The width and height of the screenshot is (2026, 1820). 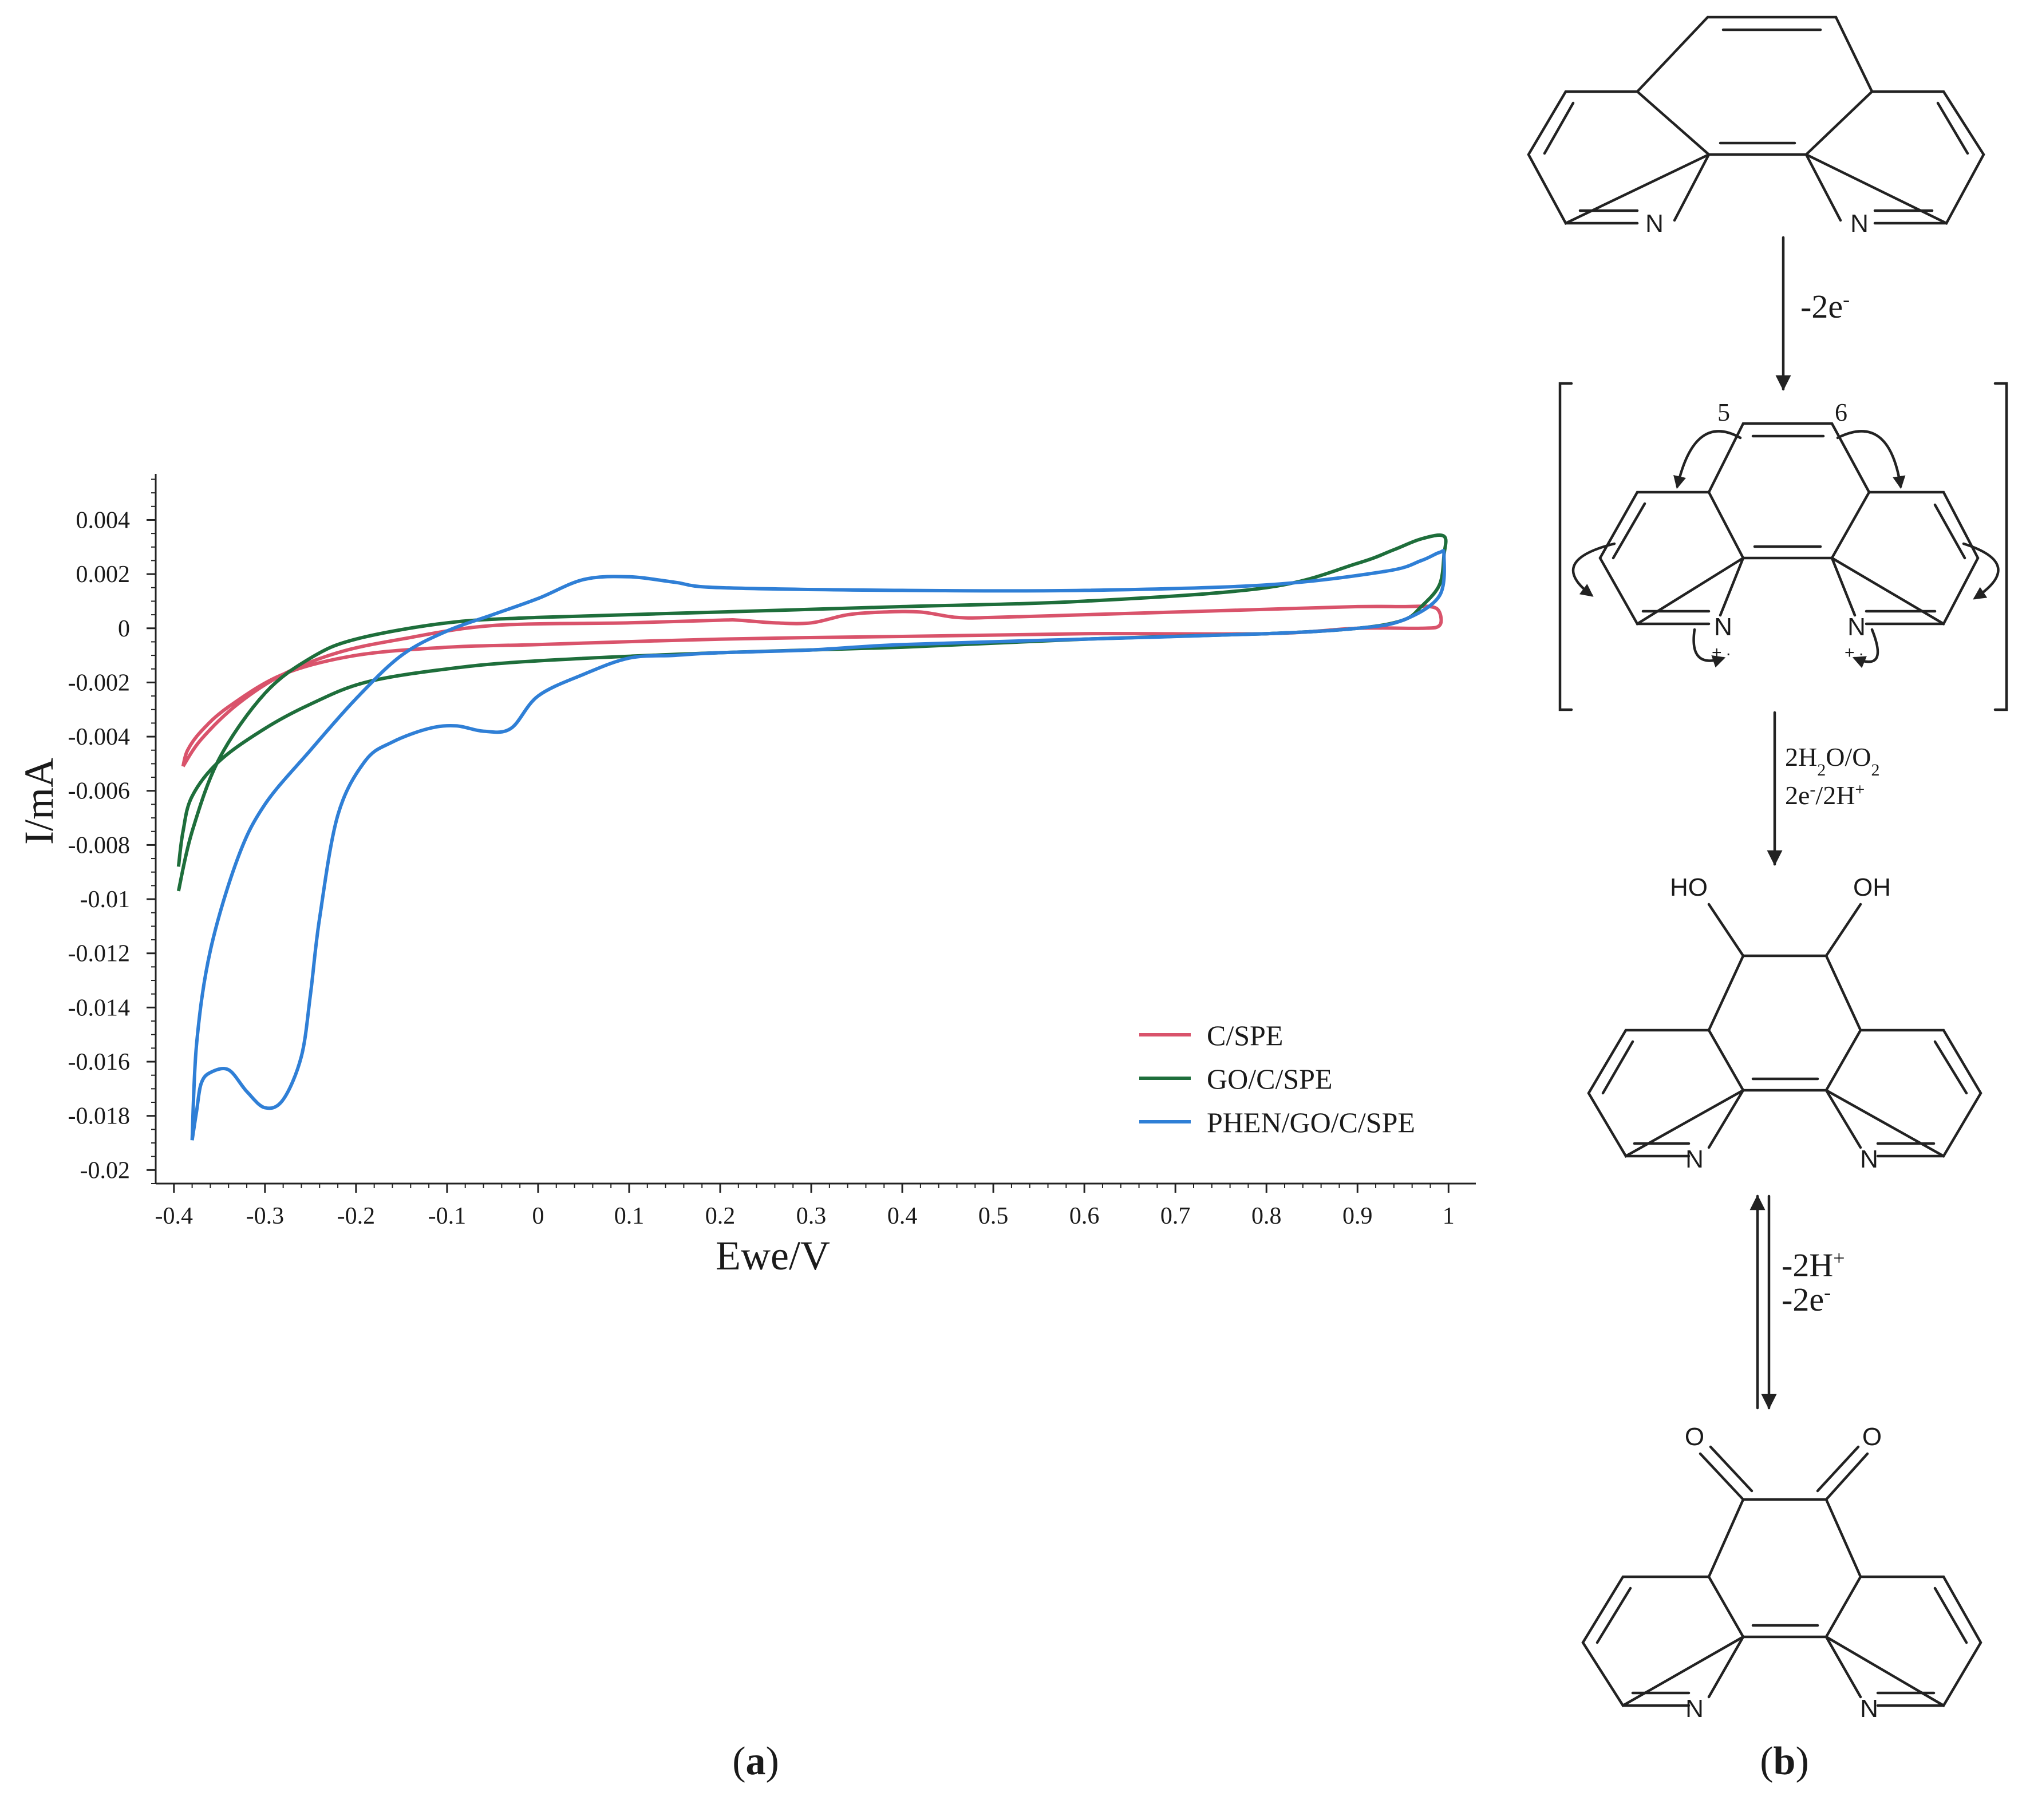 I want to click on step2-label-line1: 2H2O/O2, so click(x=1832, y=761).